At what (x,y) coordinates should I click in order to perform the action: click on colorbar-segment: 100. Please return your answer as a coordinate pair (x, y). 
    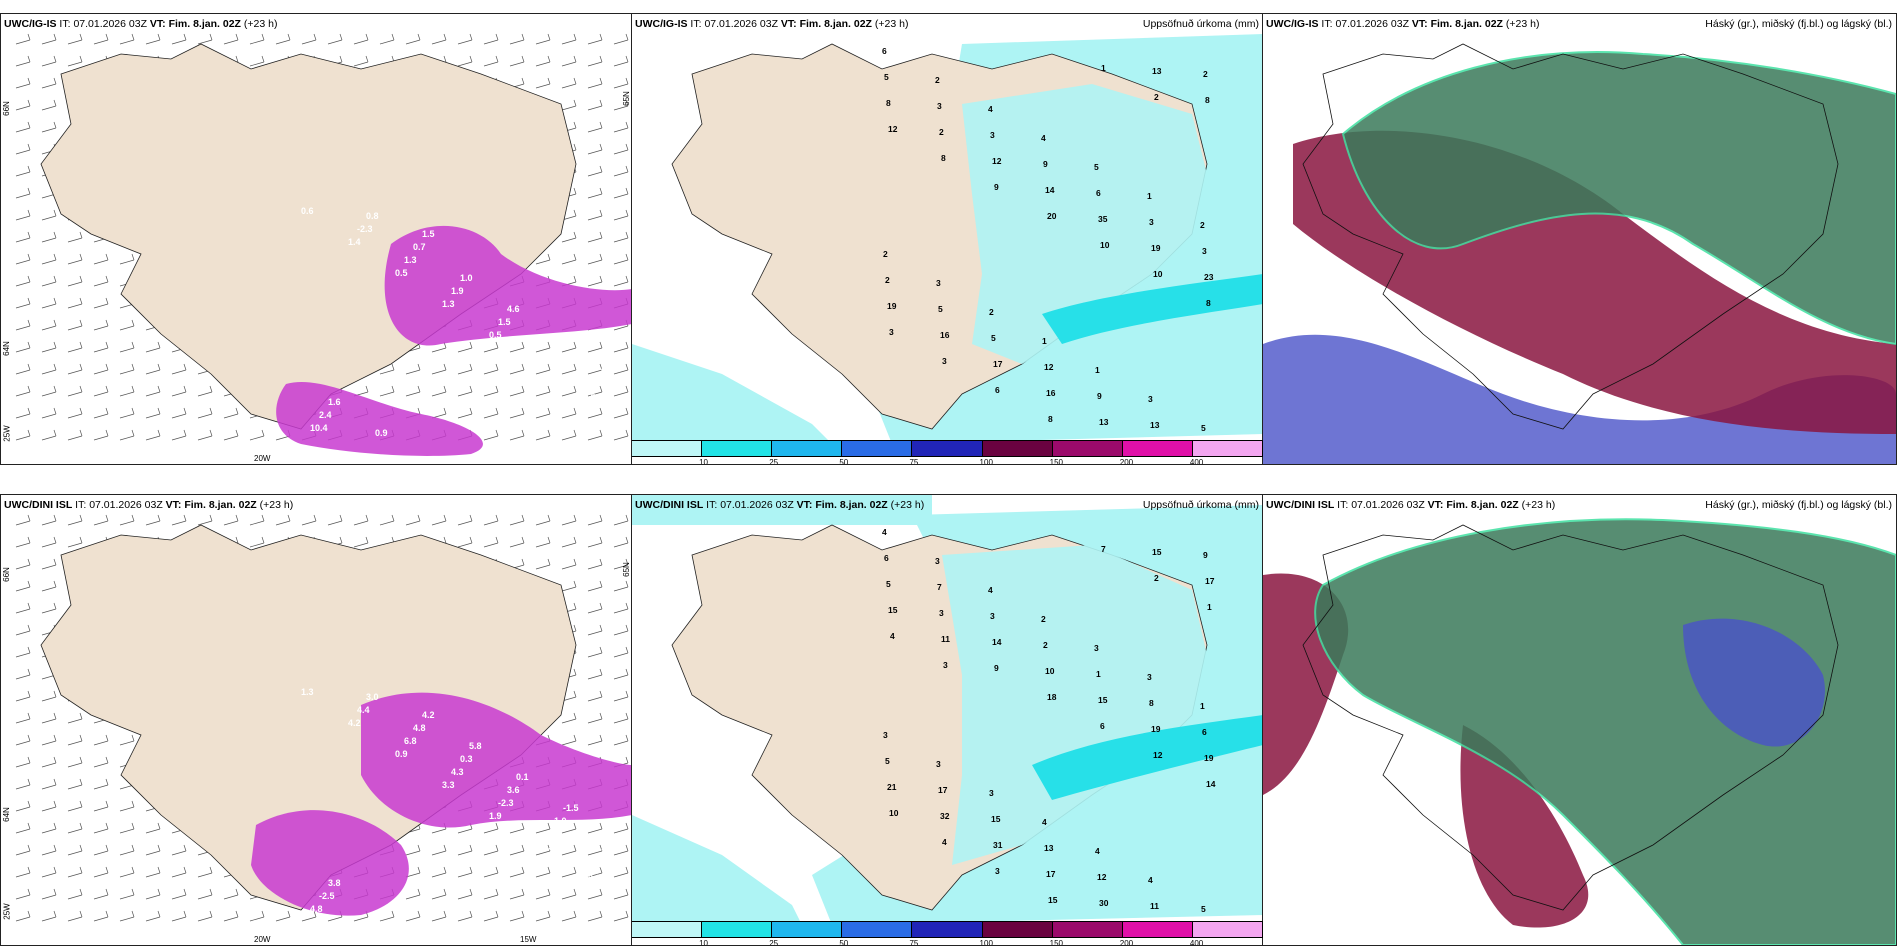
    Looking at the image, I should click on (1016, 452).